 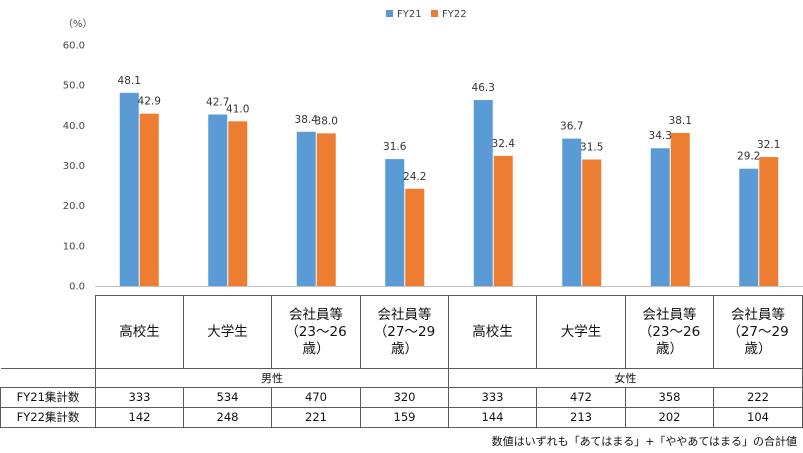 What do you see at coordinates (581, 397) in the screenshot?
I see `count-cell: 472` at bounding box center [581, 397].